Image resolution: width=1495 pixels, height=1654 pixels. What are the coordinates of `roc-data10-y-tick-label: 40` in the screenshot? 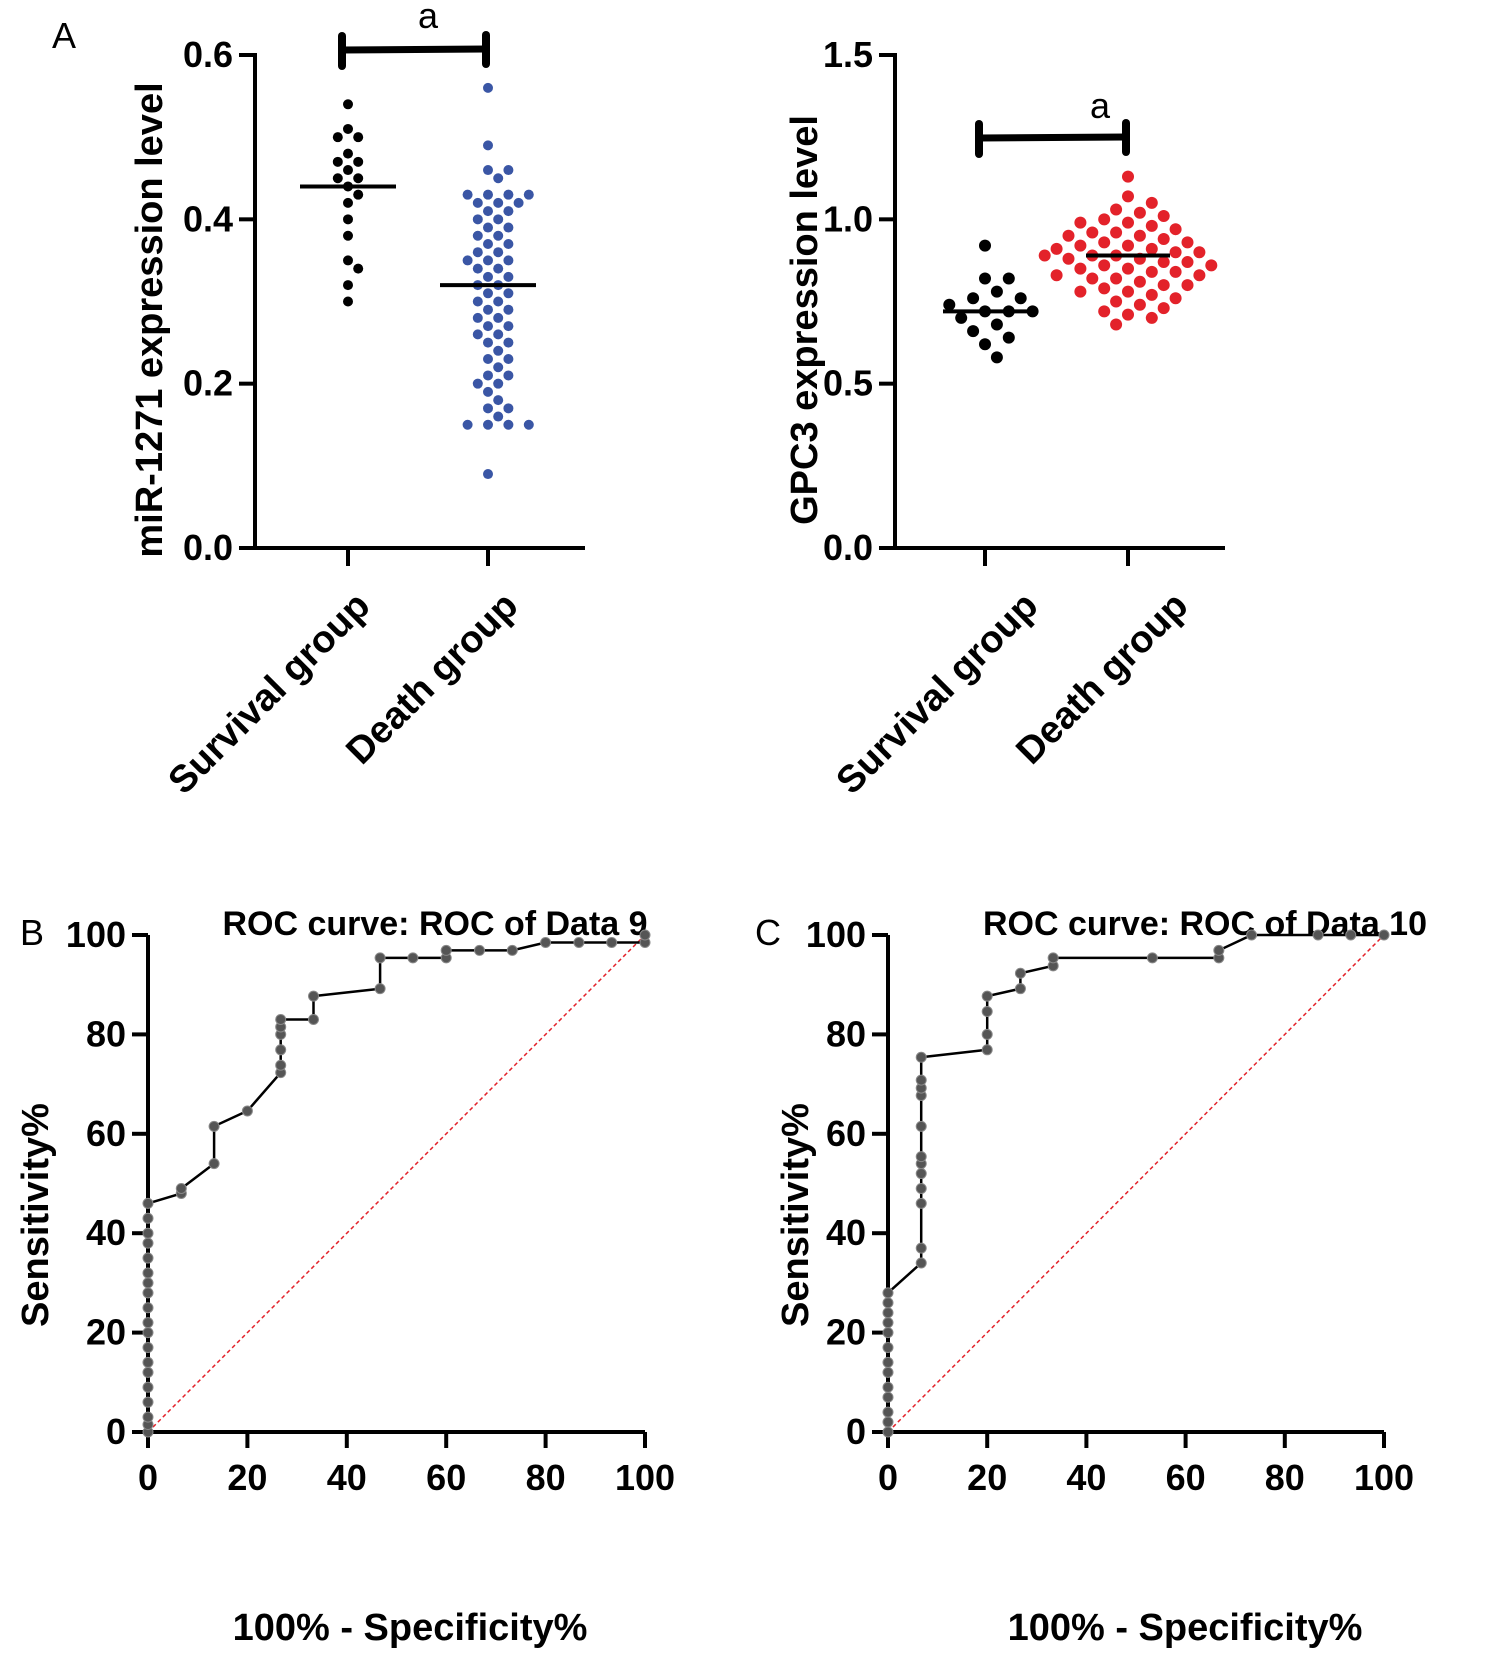 It's located at (846, 1232).